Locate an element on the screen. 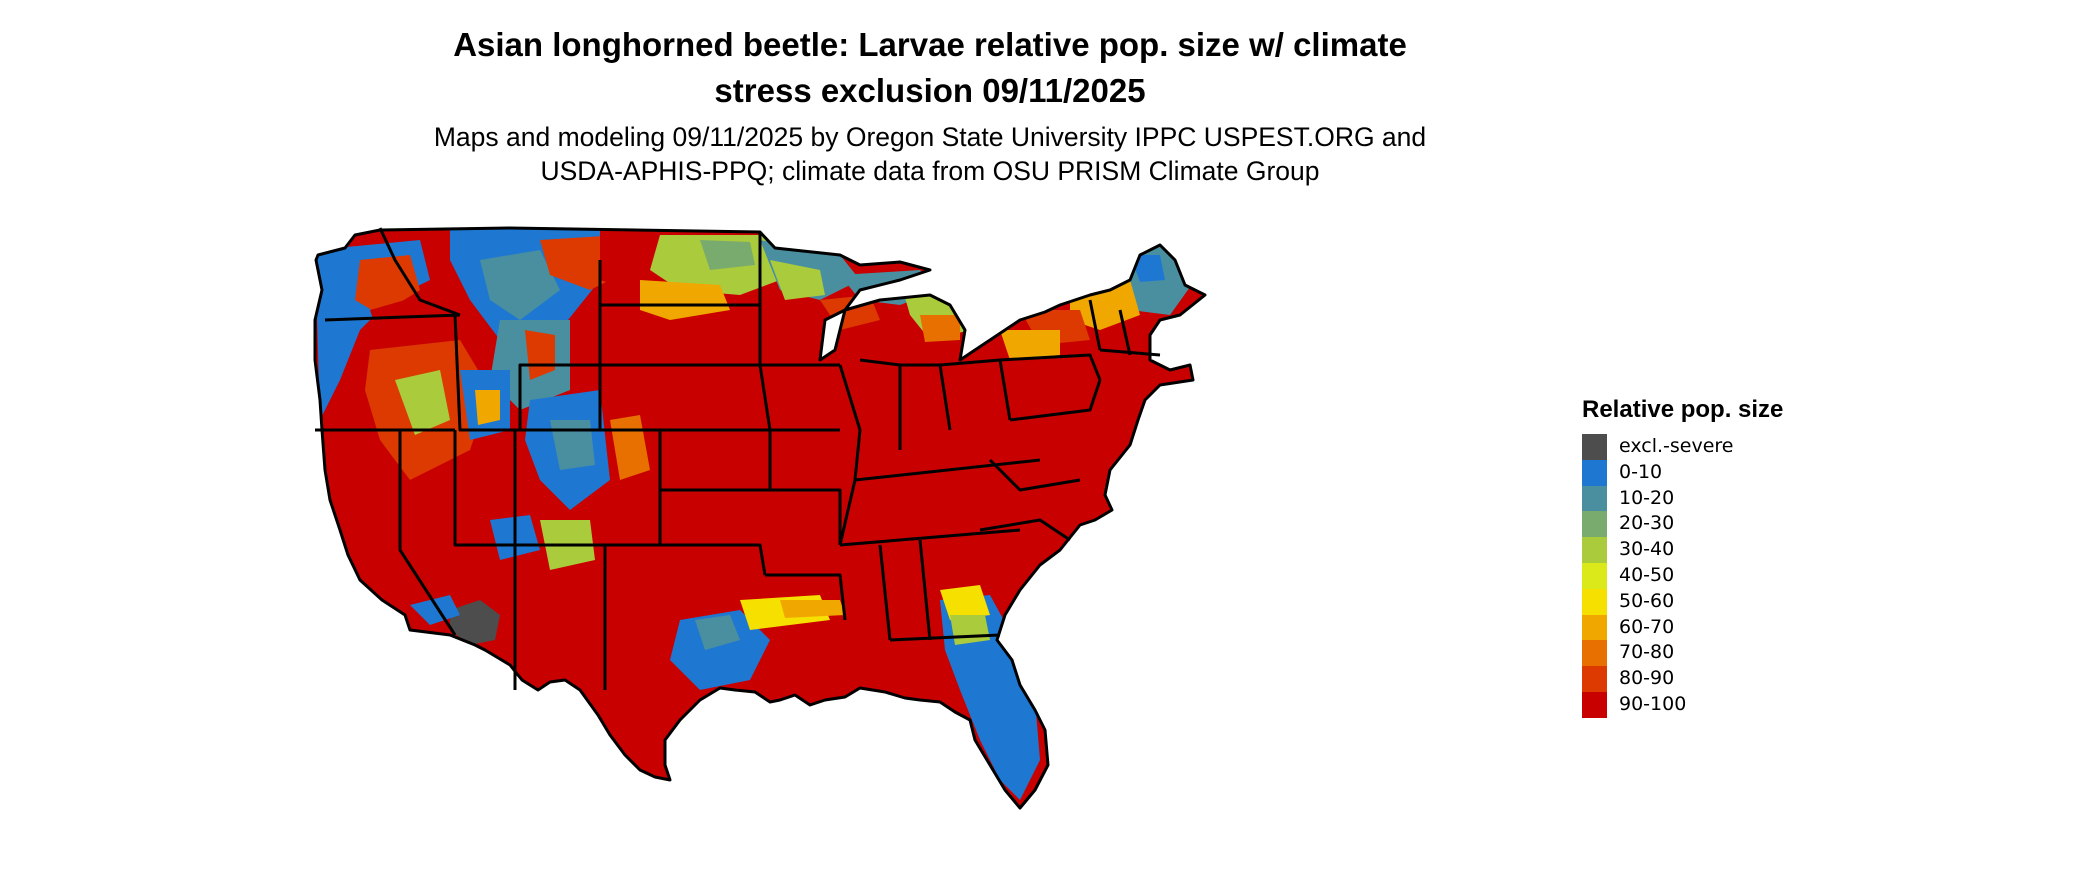  nh-me is located at coordinates (1125, 332).